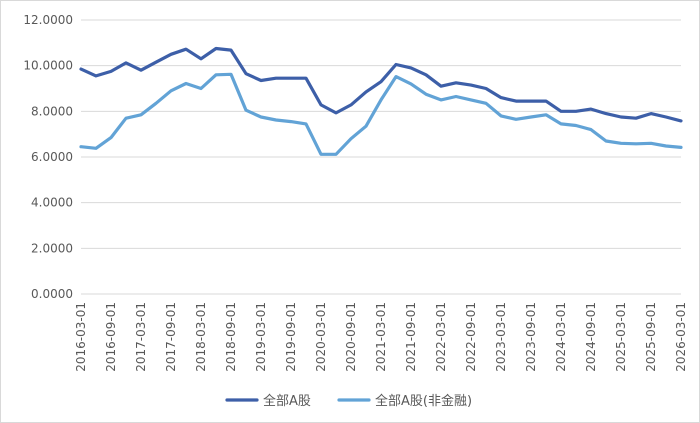 The image size is (700, 423). Describe the element at coordinates (471, 337) in the screenshot. I see `x-tick-label: 2022-09-01` at that location.